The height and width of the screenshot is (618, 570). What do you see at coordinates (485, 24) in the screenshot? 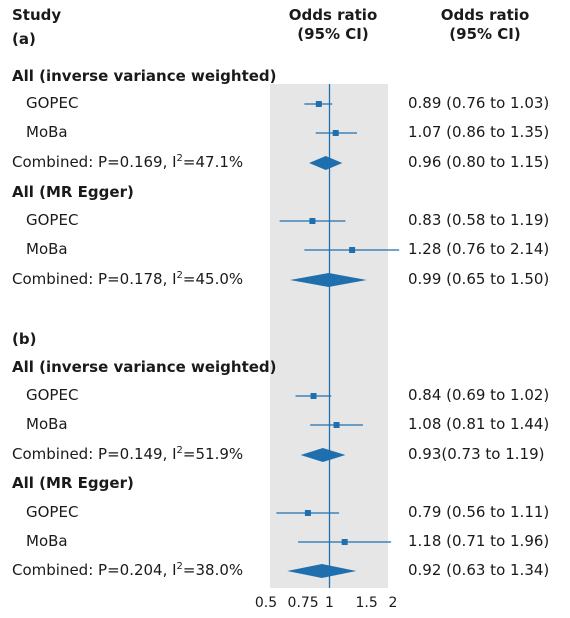
I see `or-ci-header: Odds ratio (95% CI)` at bounding box center [485, 24].